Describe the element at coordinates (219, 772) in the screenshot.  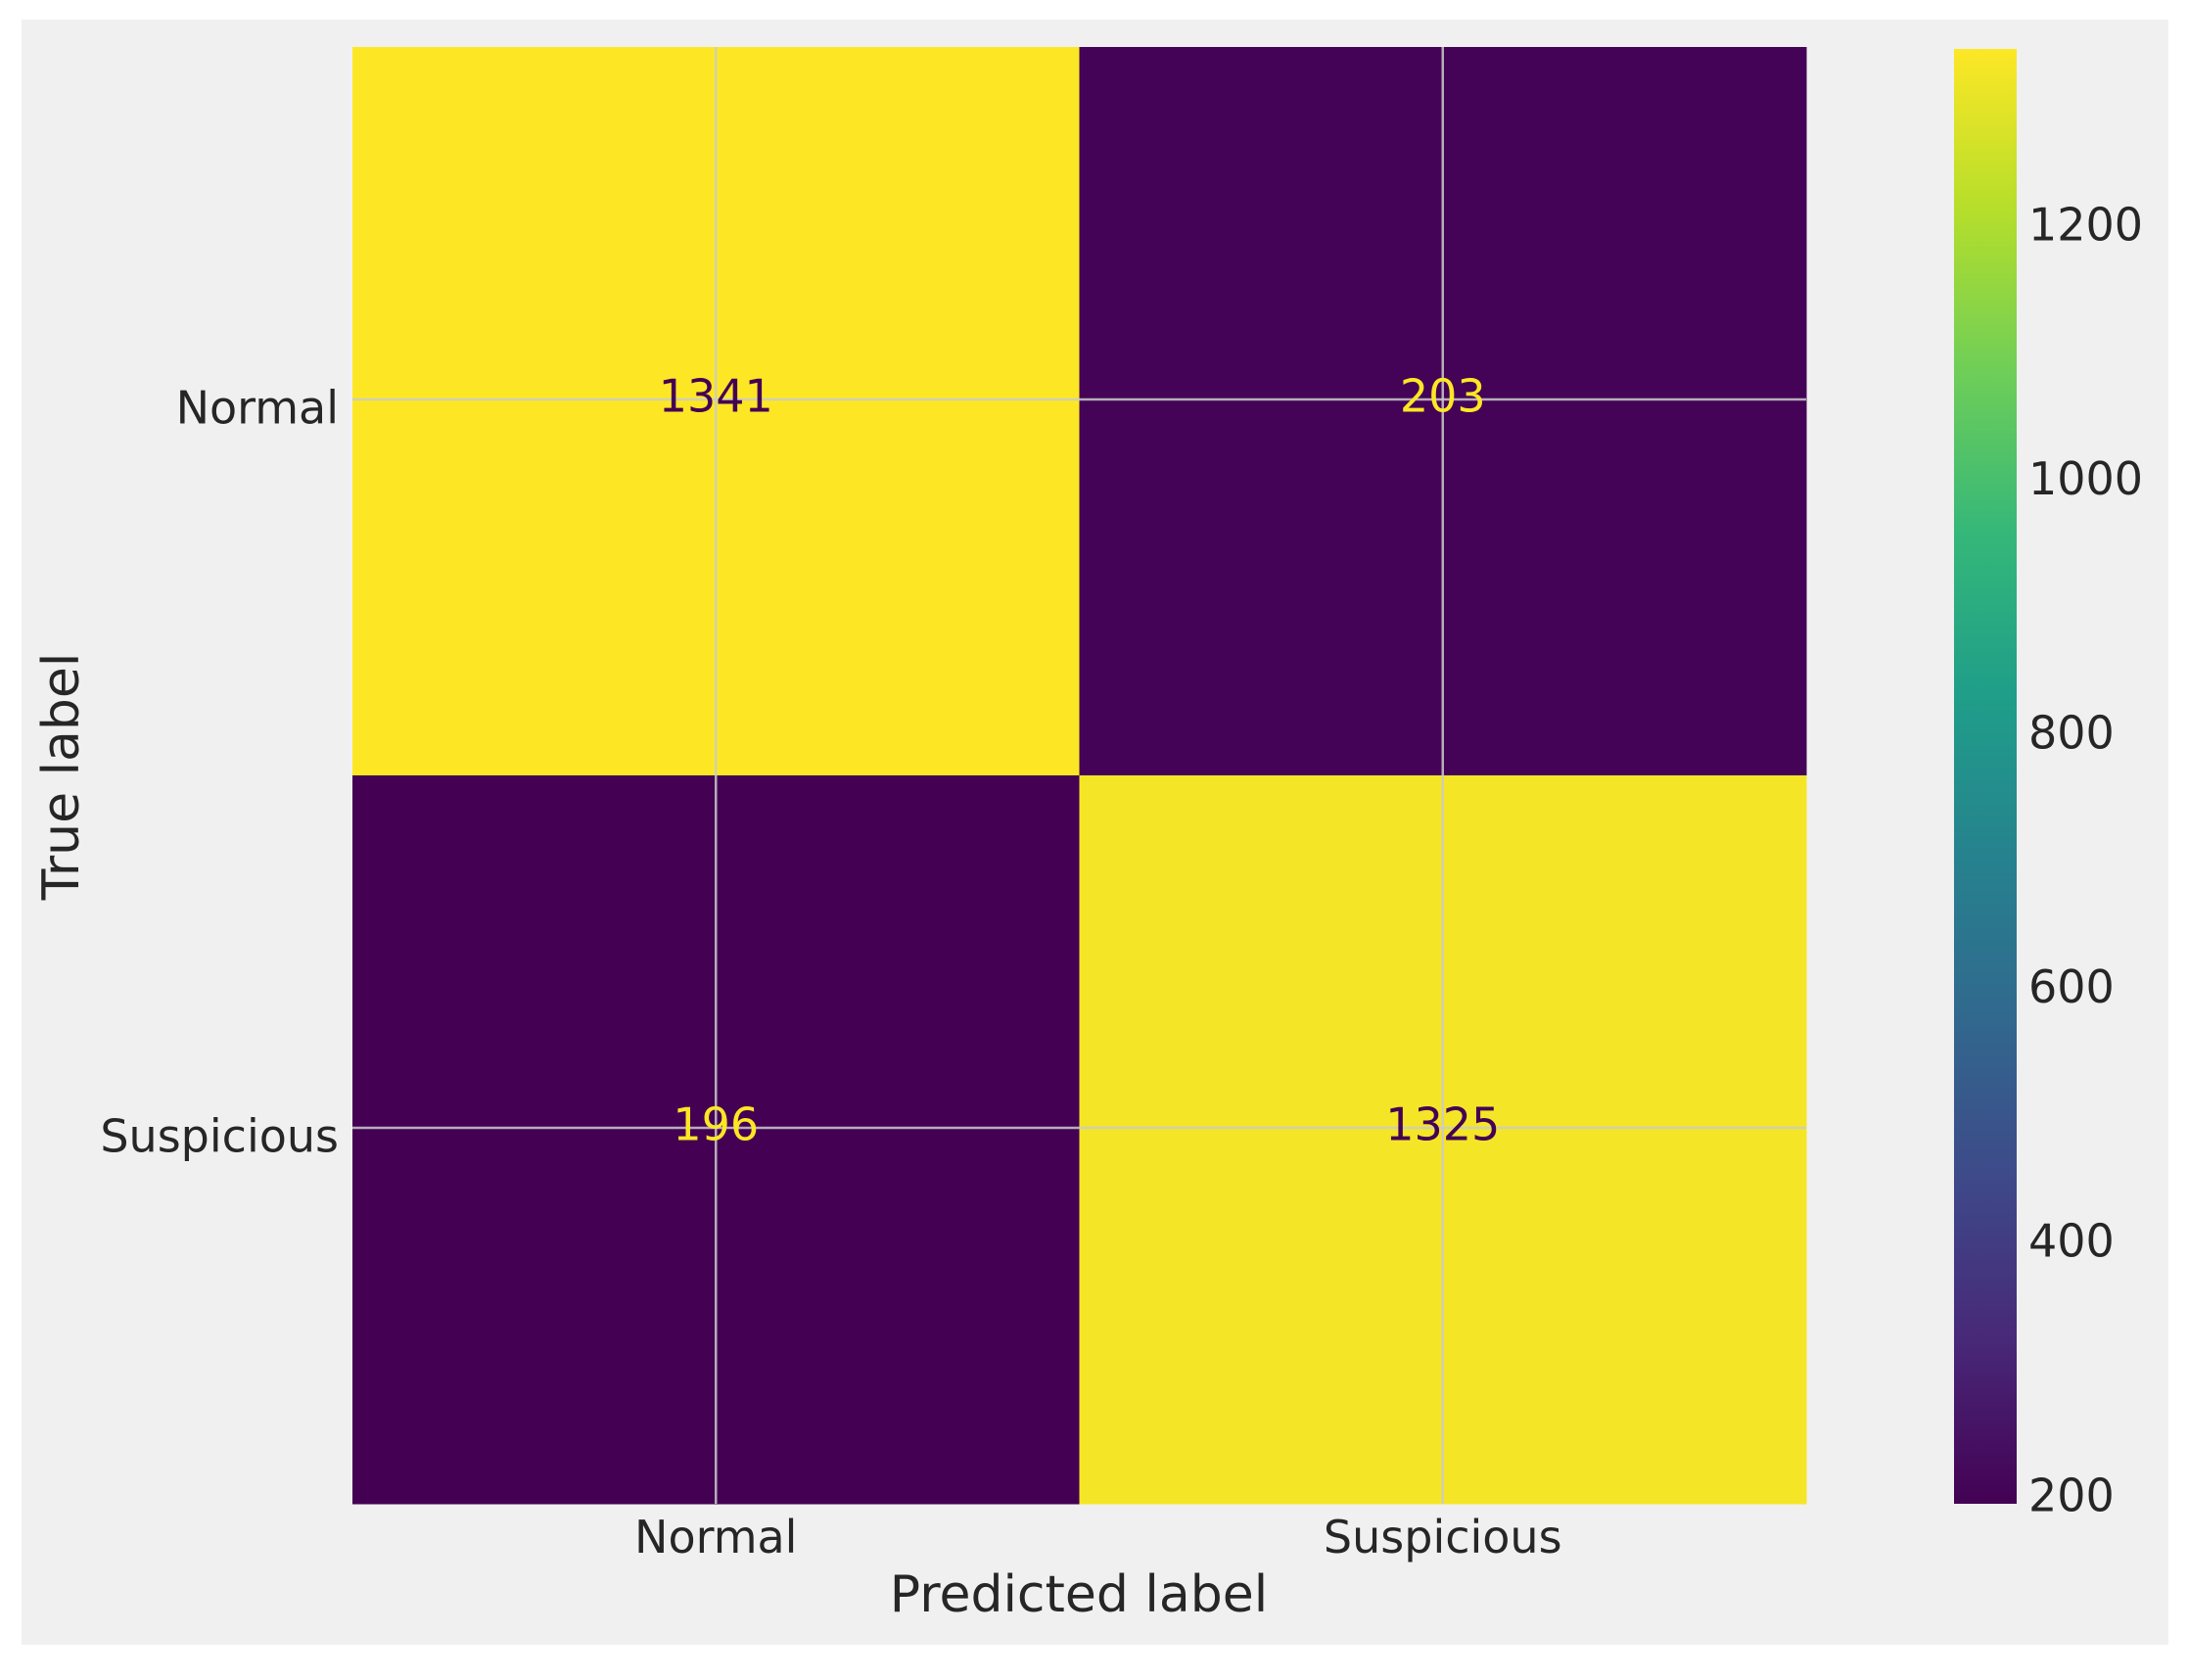
I see `y-axis-ticks: Normal Suspicious` at that location.